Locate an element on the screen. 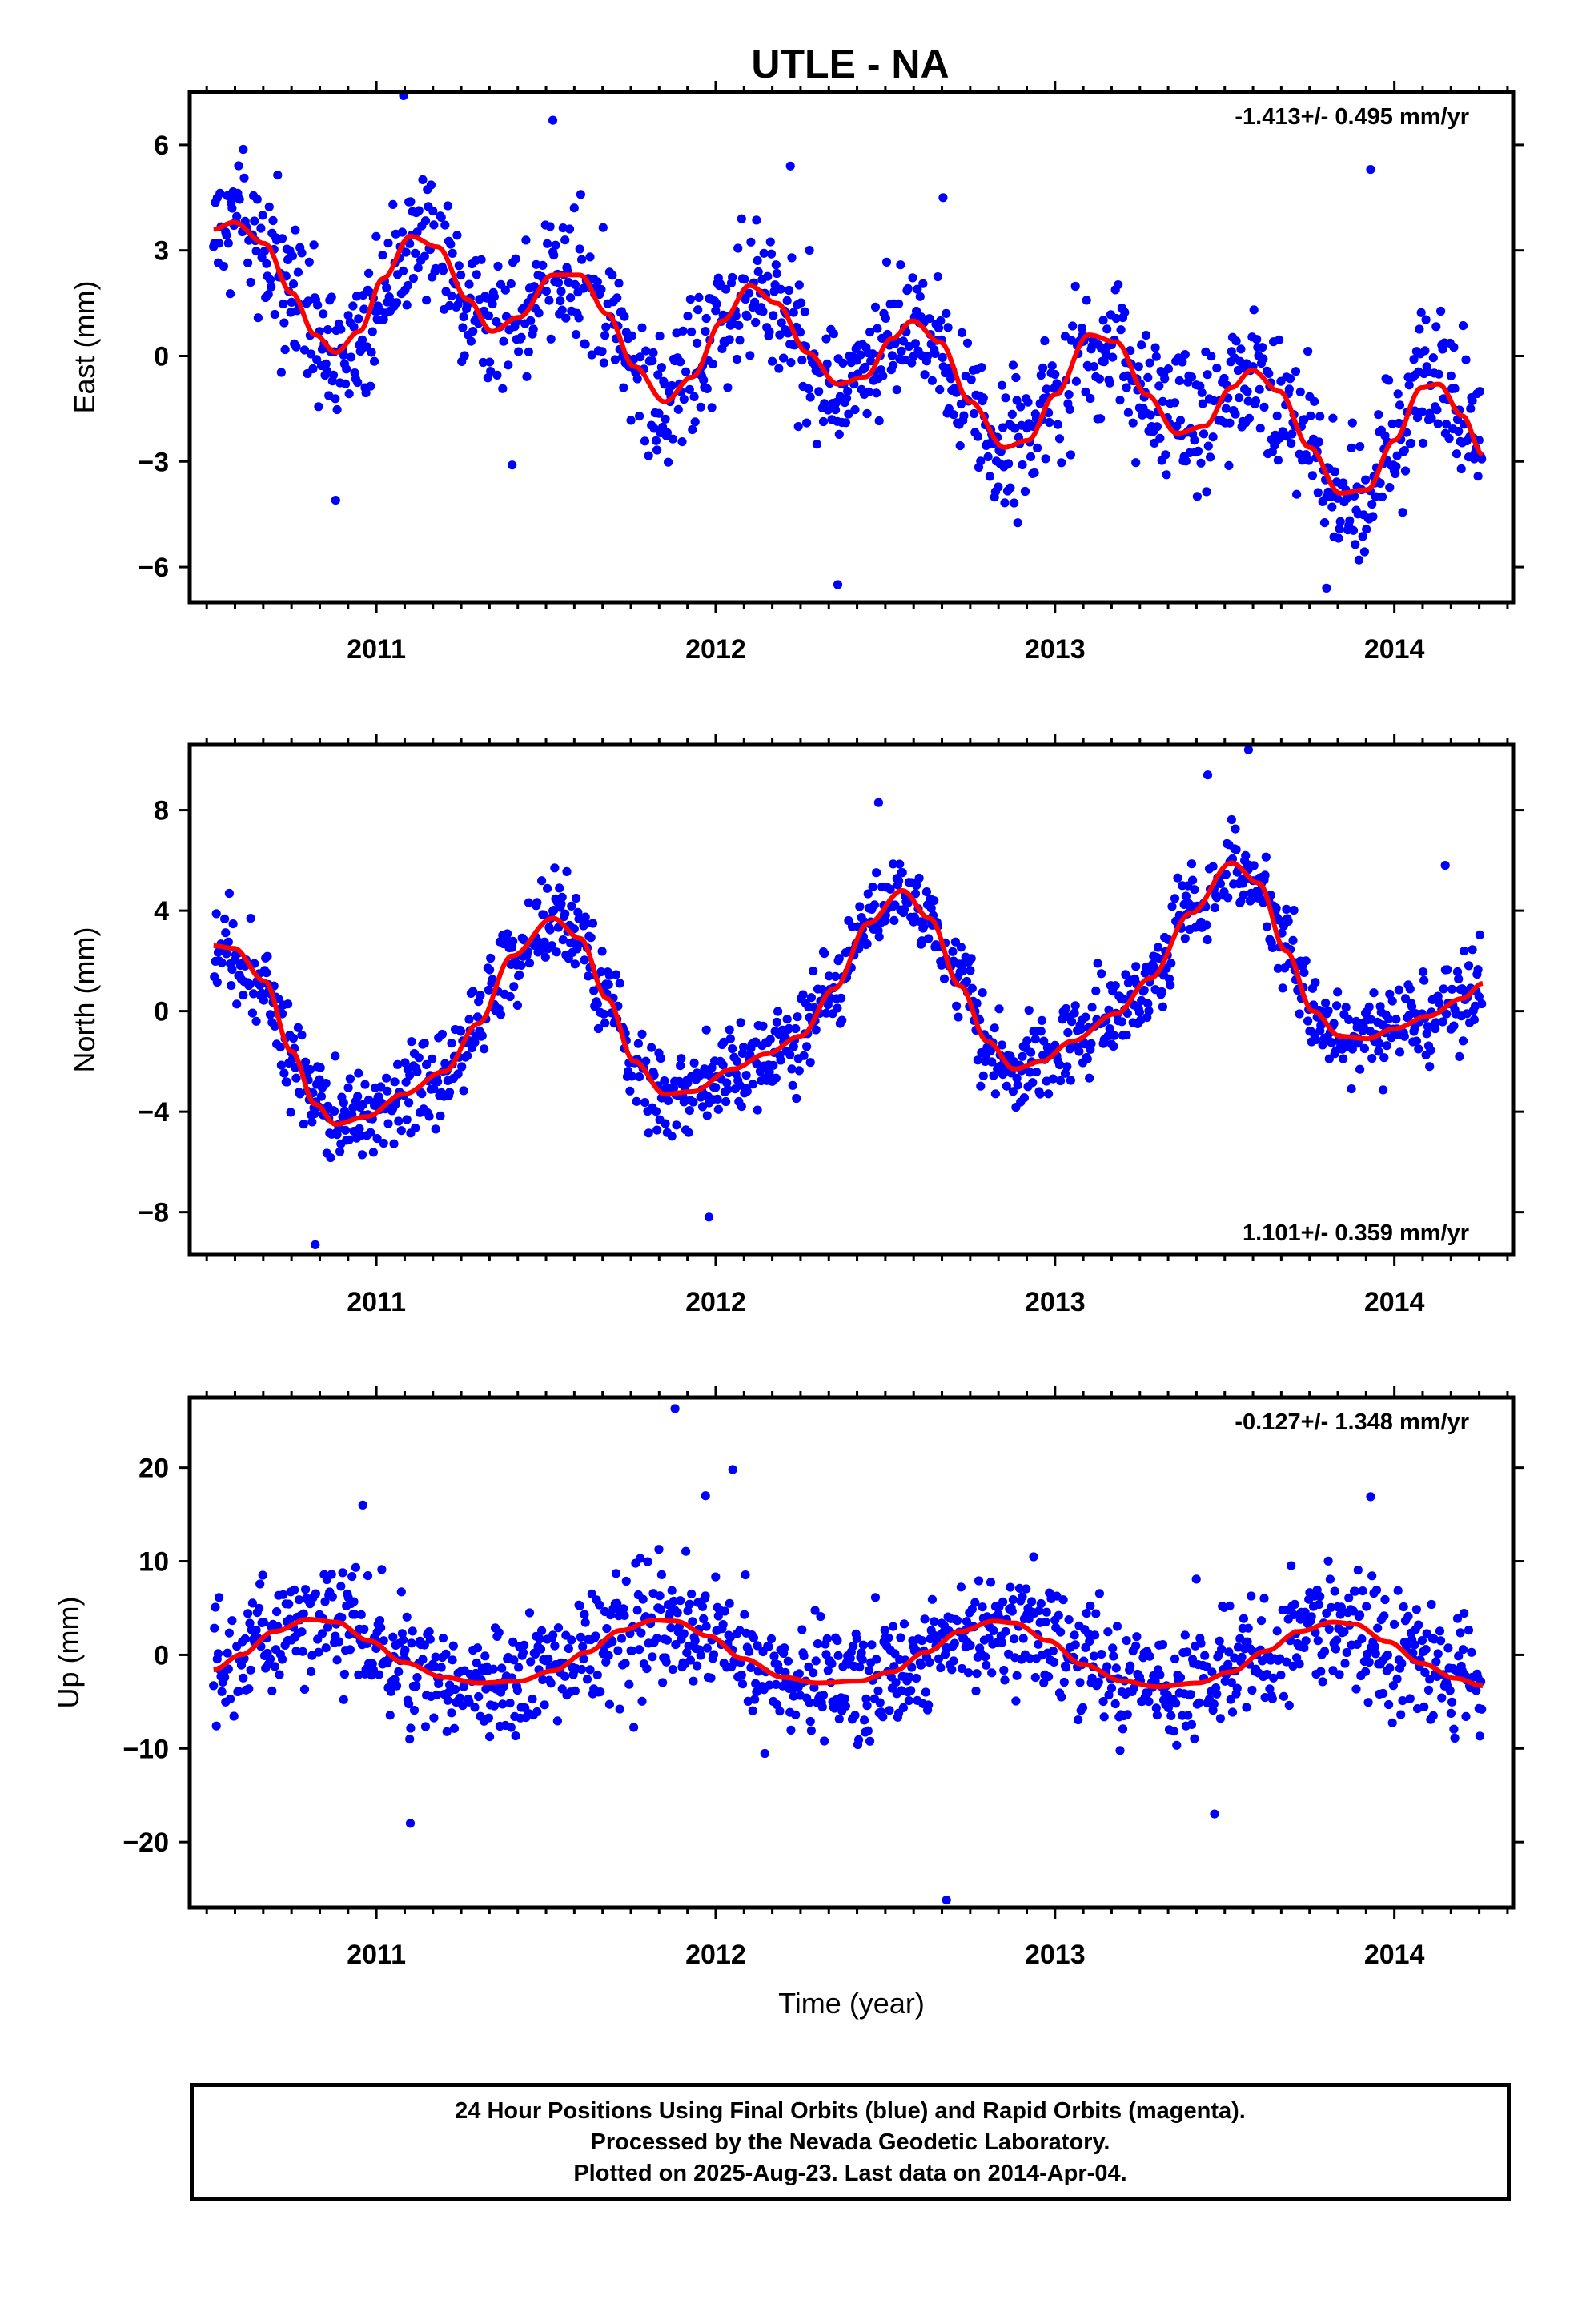 The width and height of the screenshot is (1582, 2324). fit-curve is located at coordinates (848, 357).